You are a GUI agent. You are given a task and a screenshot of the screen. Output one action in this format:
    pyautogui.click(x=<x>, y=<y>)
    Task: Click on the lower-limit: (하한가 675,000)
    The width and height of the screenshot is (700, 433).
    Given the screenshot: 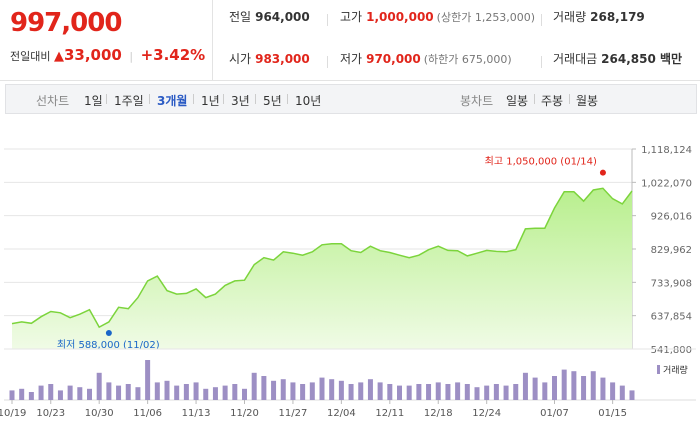 What is the action you would take?
    pyautogui.click(x=467, y=59)
    